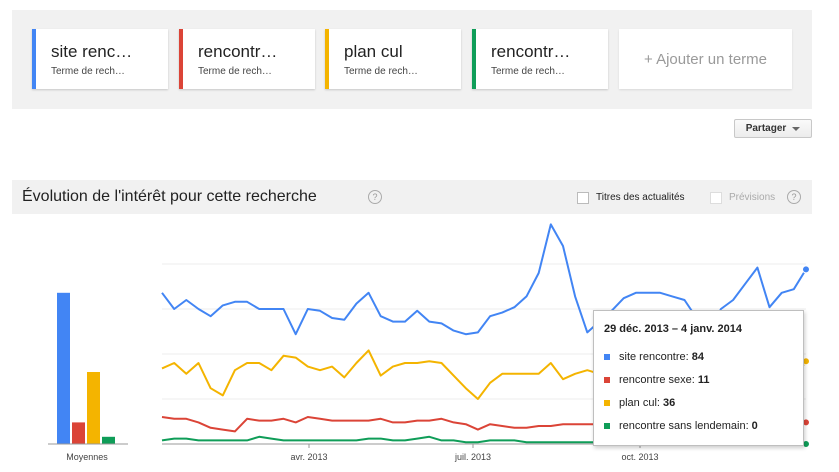  Describe the element at coordinates (705, 59) in the screenshot. I see `add-term-button: + Ajouter un terme` at that location.